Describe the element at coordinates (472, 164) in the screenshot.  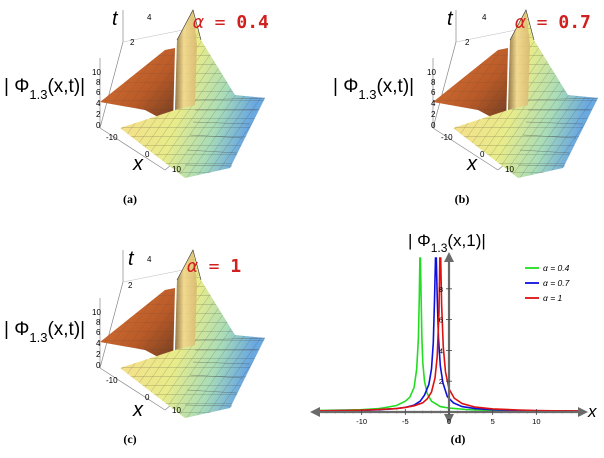
I see `x-axis-label-b: x` at that location.